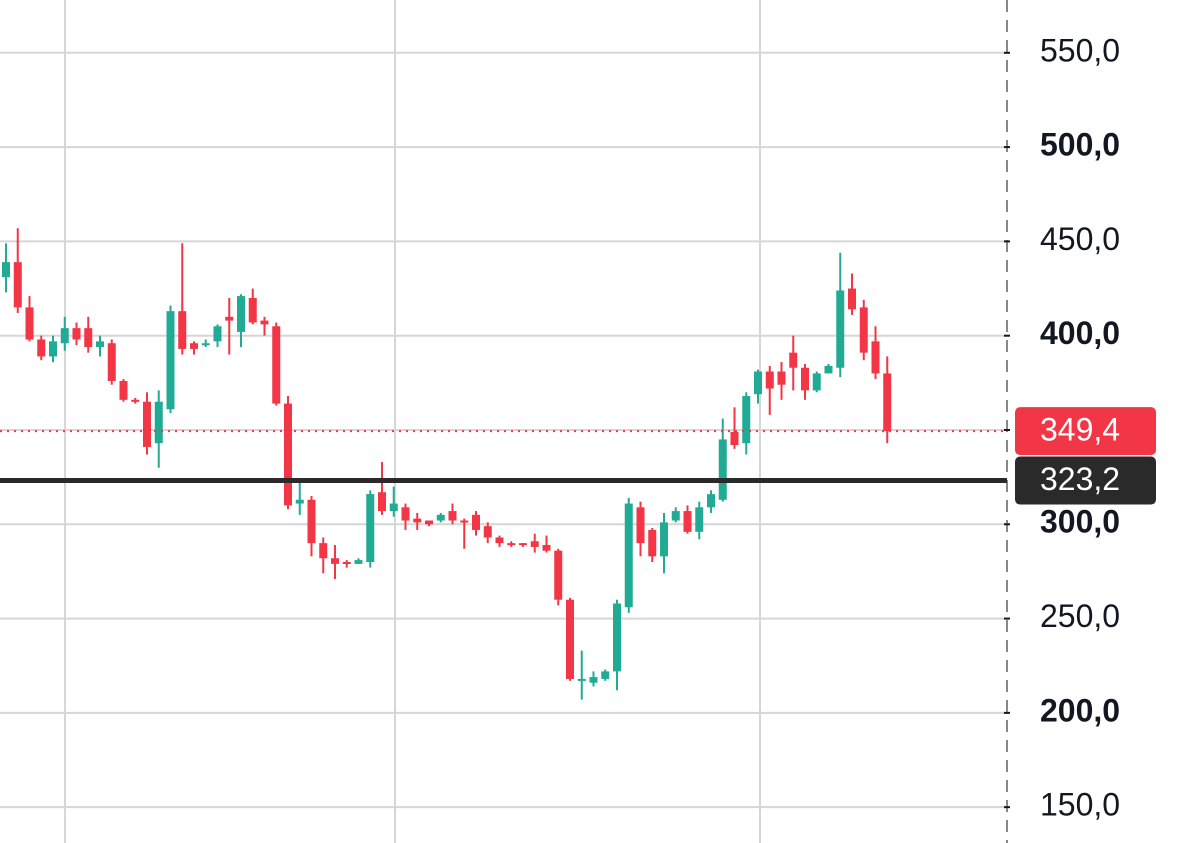  What do you see at coordinates (1080, 710) in the screenshot?
I see `y-tick-label: 200,0` at bounding box center [1080, 710].